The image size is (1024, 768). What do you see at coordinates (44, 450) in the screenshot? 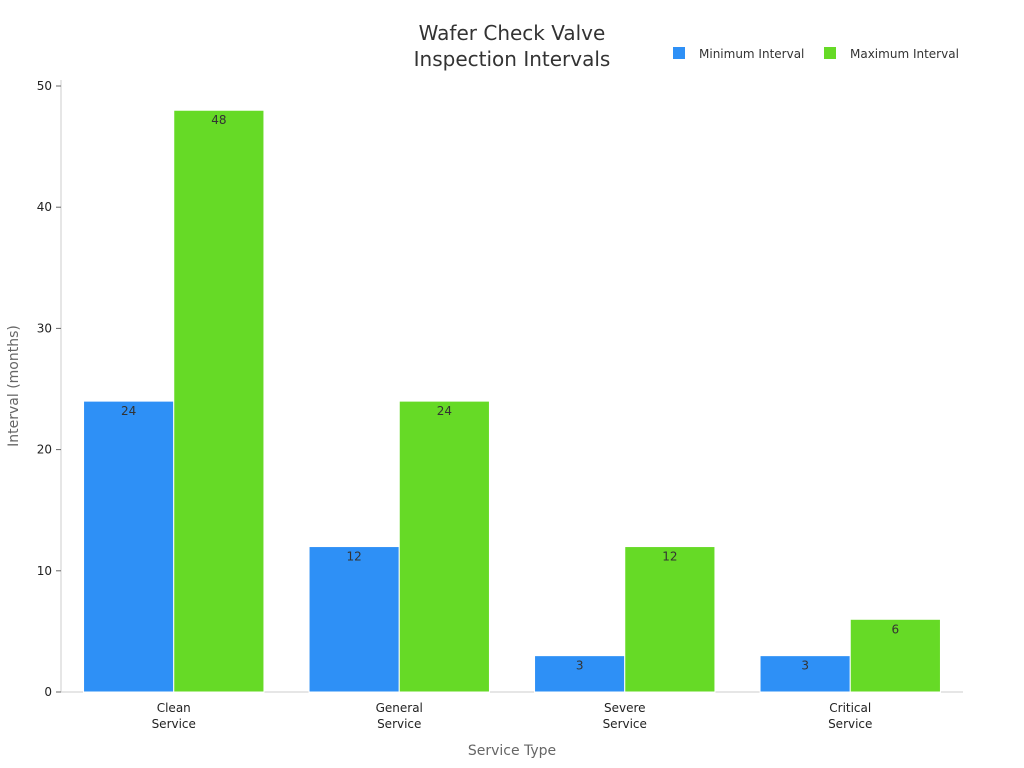
I see `y-tick-label: 20` at bounding box center [44, 450].